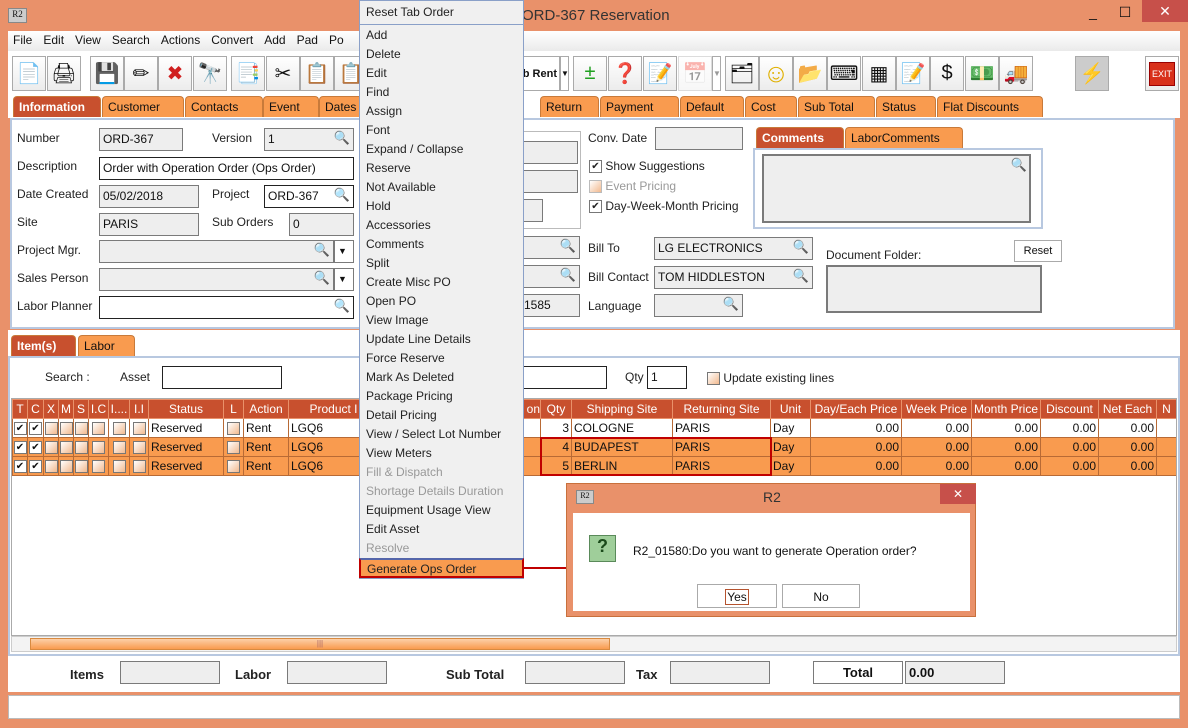 The width and height of the screenshot is (1188, 728). Describe the element at coordinates (810, 73) in the screenshot. I see `folder-clock-icon: 📂` at that location.